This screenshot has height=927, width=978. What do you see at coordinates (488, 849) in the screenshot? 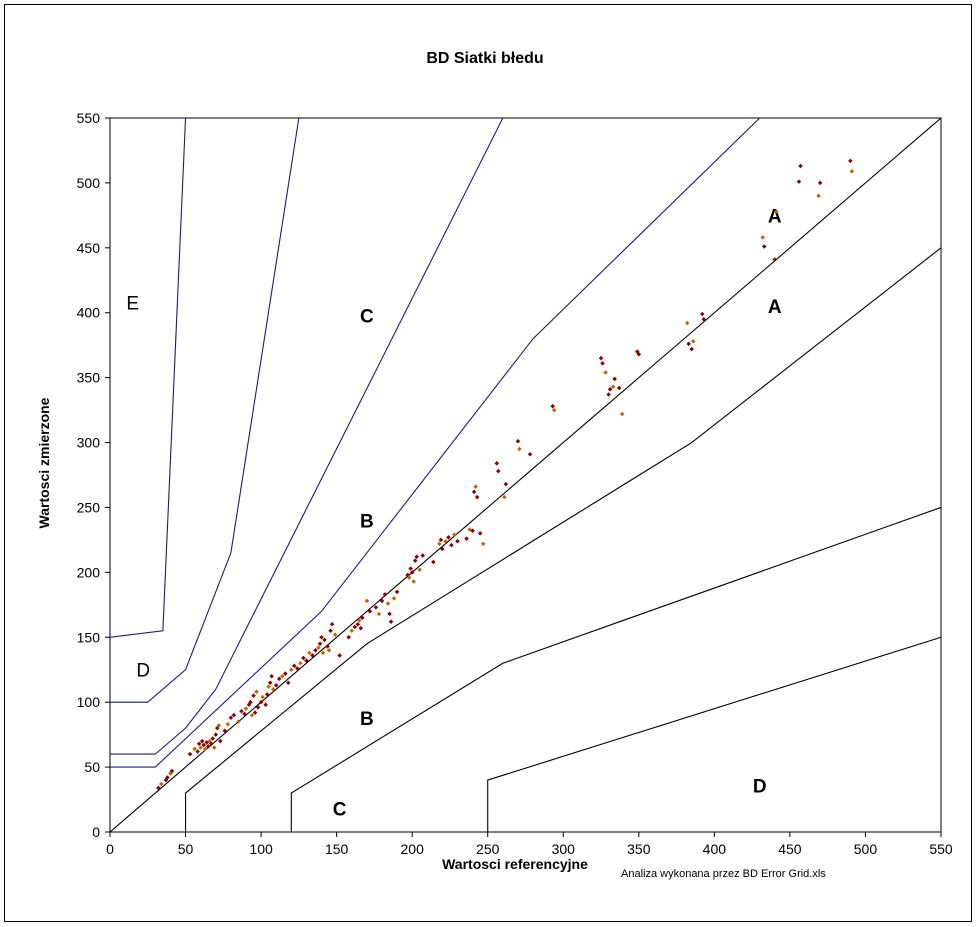
I see `x-tick-label: 250` at bounding box center [488, 849].